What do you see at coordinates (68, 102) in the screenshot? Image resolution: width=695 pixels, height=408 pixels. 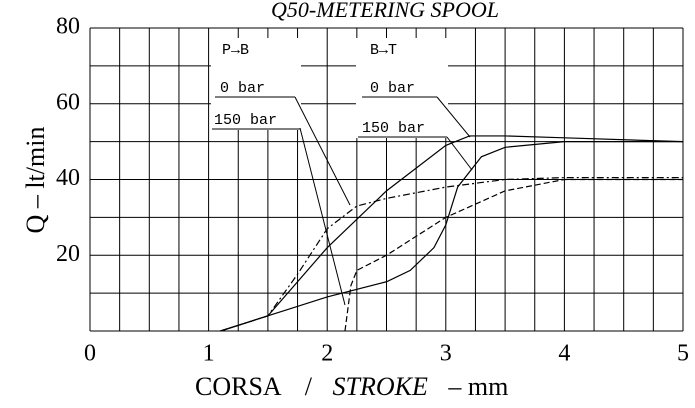 I see `y-tick-label: 60` at bounding box center [68, 102].